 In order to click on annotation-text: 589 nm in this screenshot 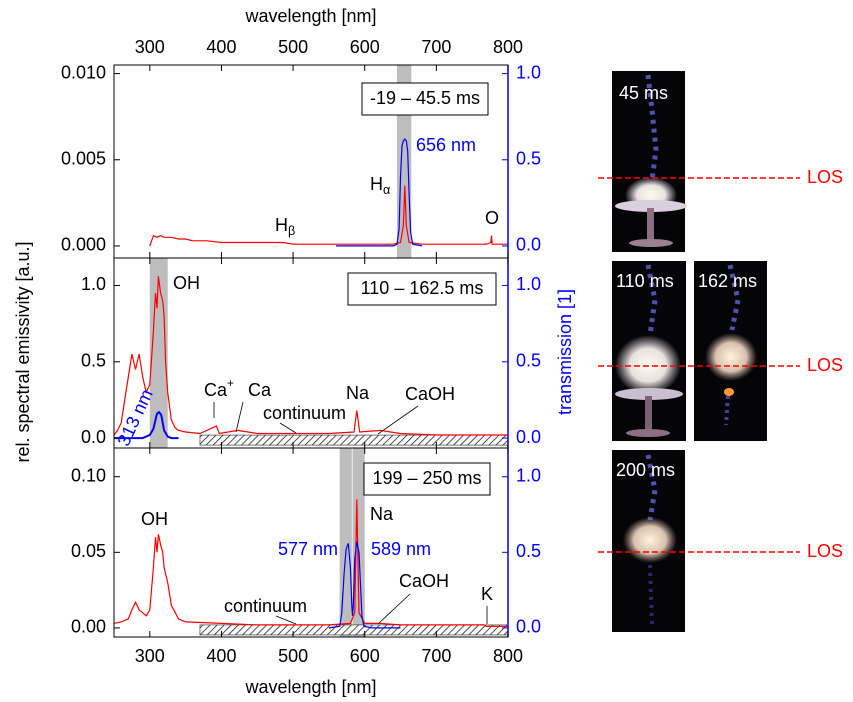, I will do `click(401, 549)`.